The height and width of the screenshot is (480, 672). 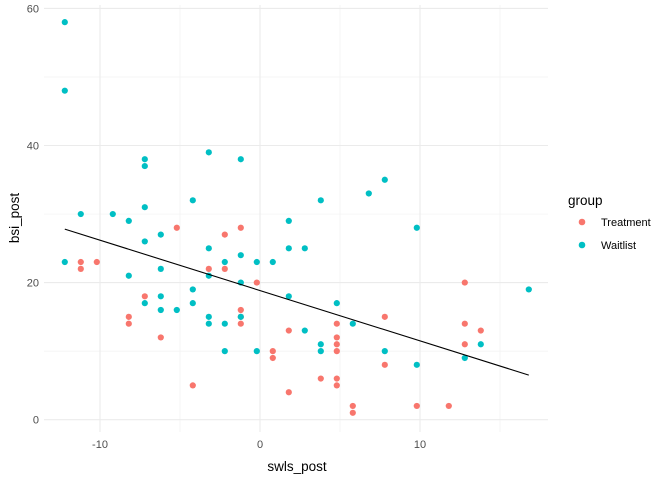 I want to click on y-axis-title: bsi_post, so click(x=14, y=218).